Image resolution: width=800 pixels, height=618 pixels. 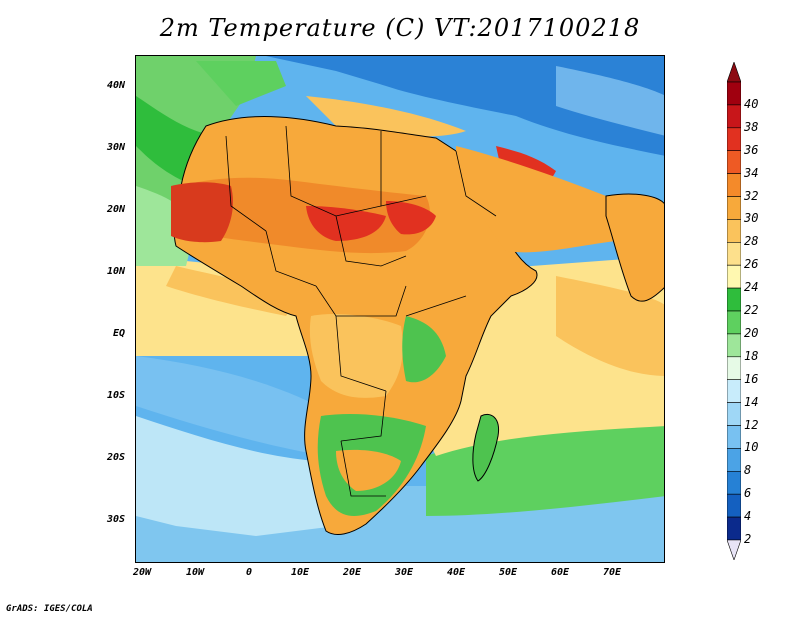 What do you see at coordinates (486, 447) in the screenshot?
I see `madagascar` at bounding box center [486, 447].